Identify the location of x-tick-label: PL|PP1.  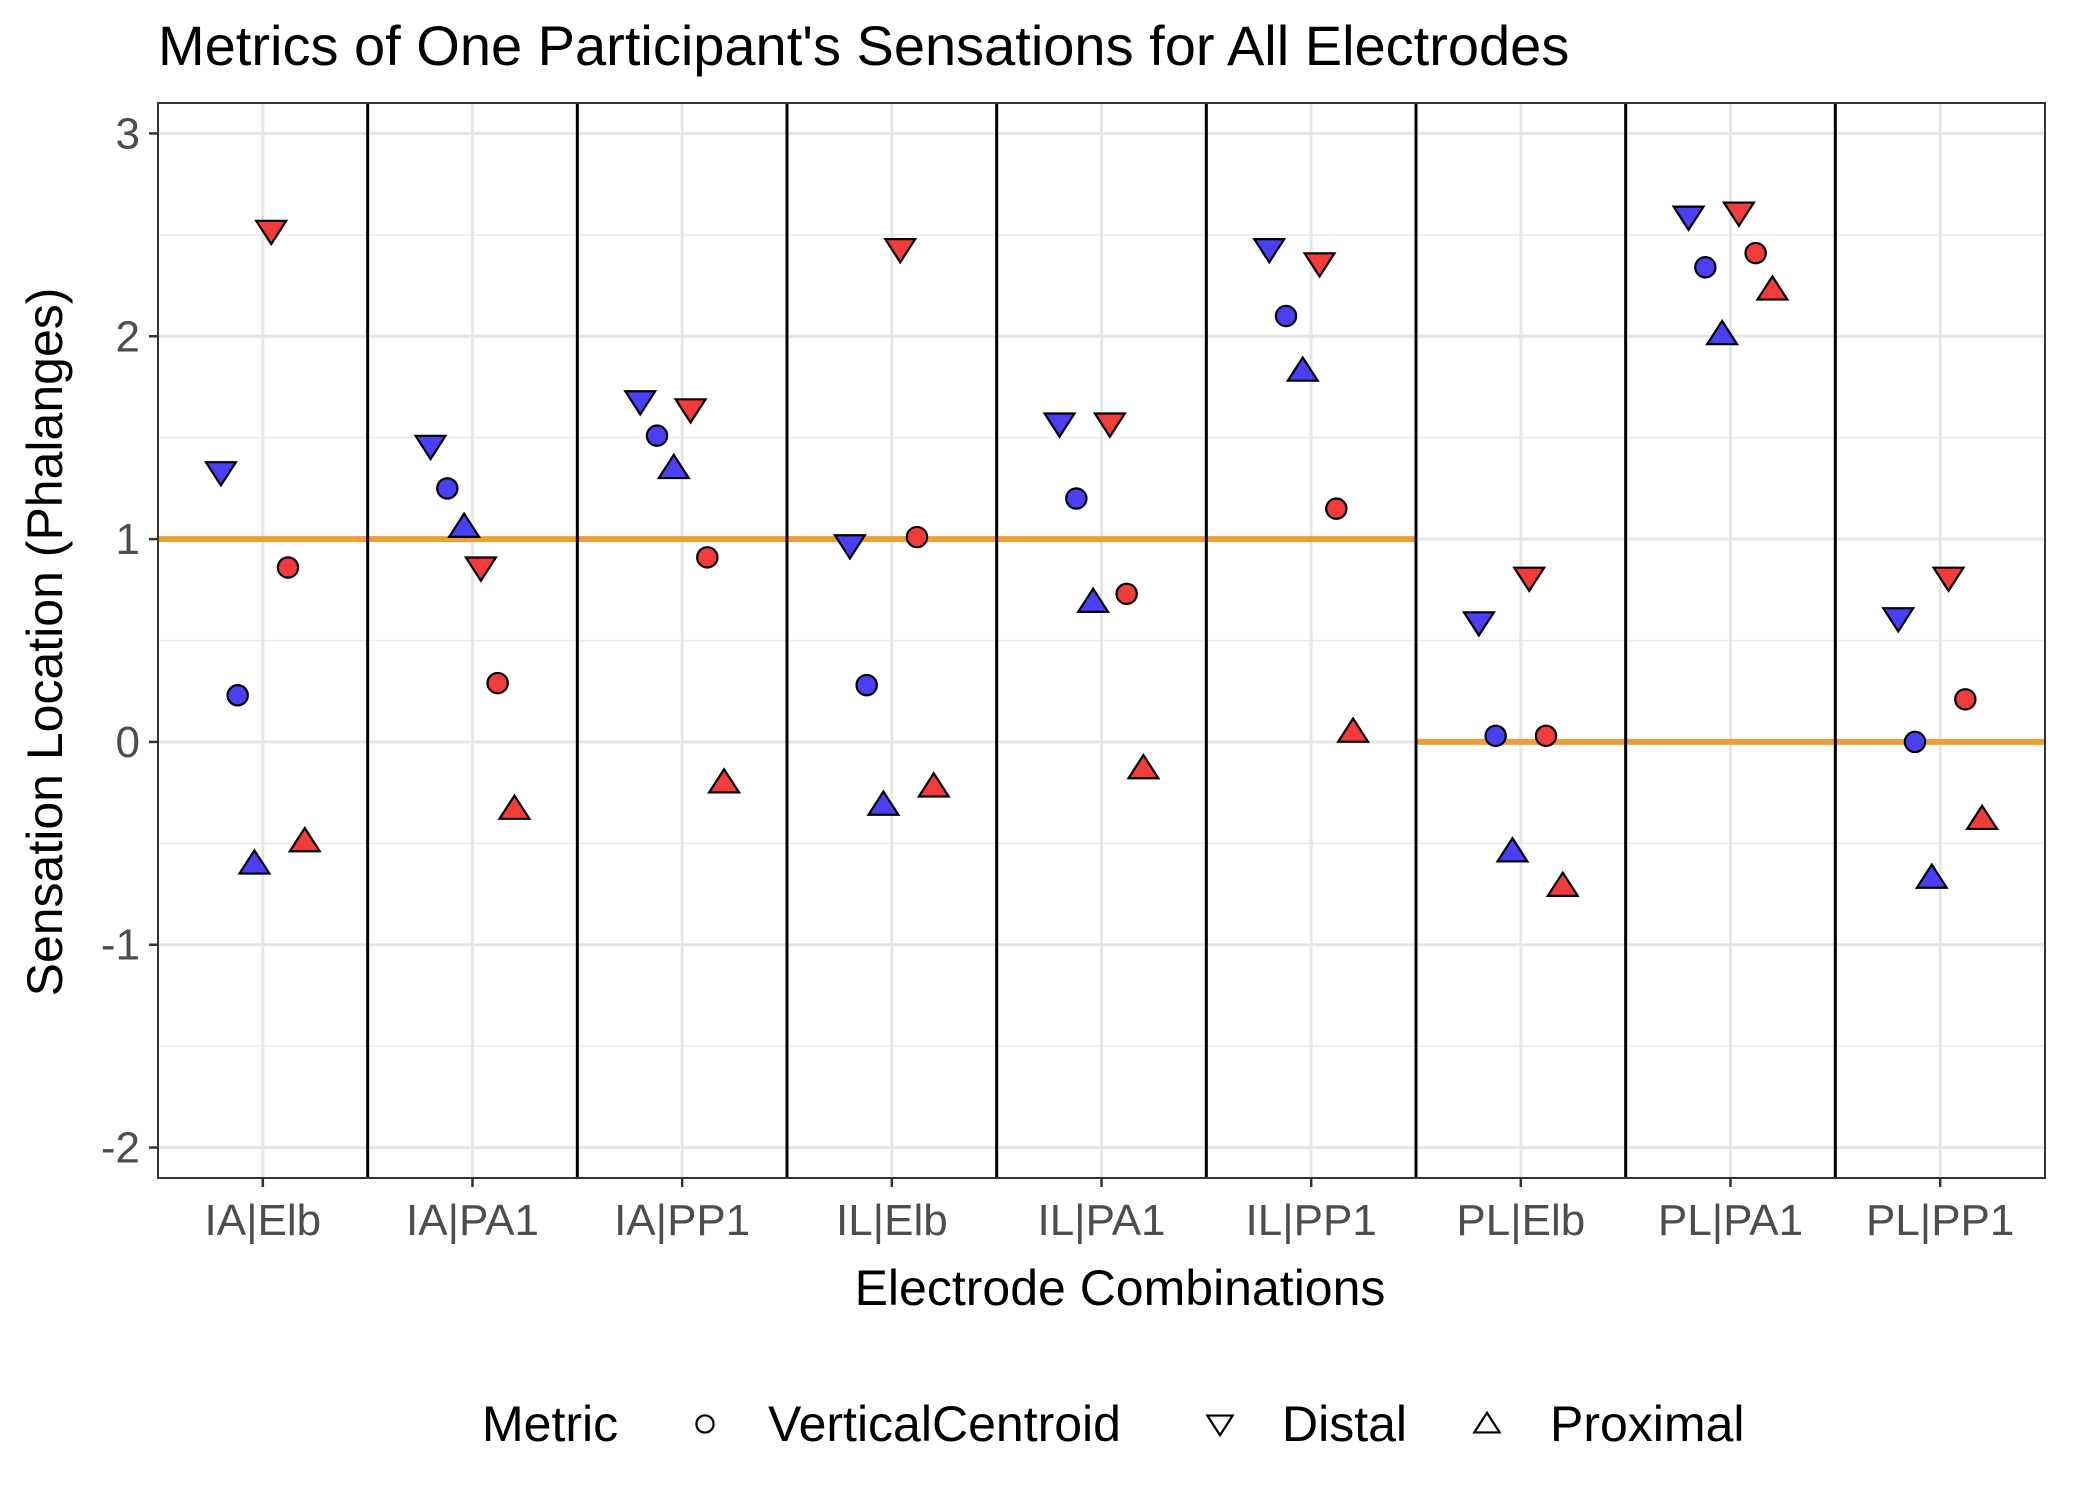
(1940, 1220).